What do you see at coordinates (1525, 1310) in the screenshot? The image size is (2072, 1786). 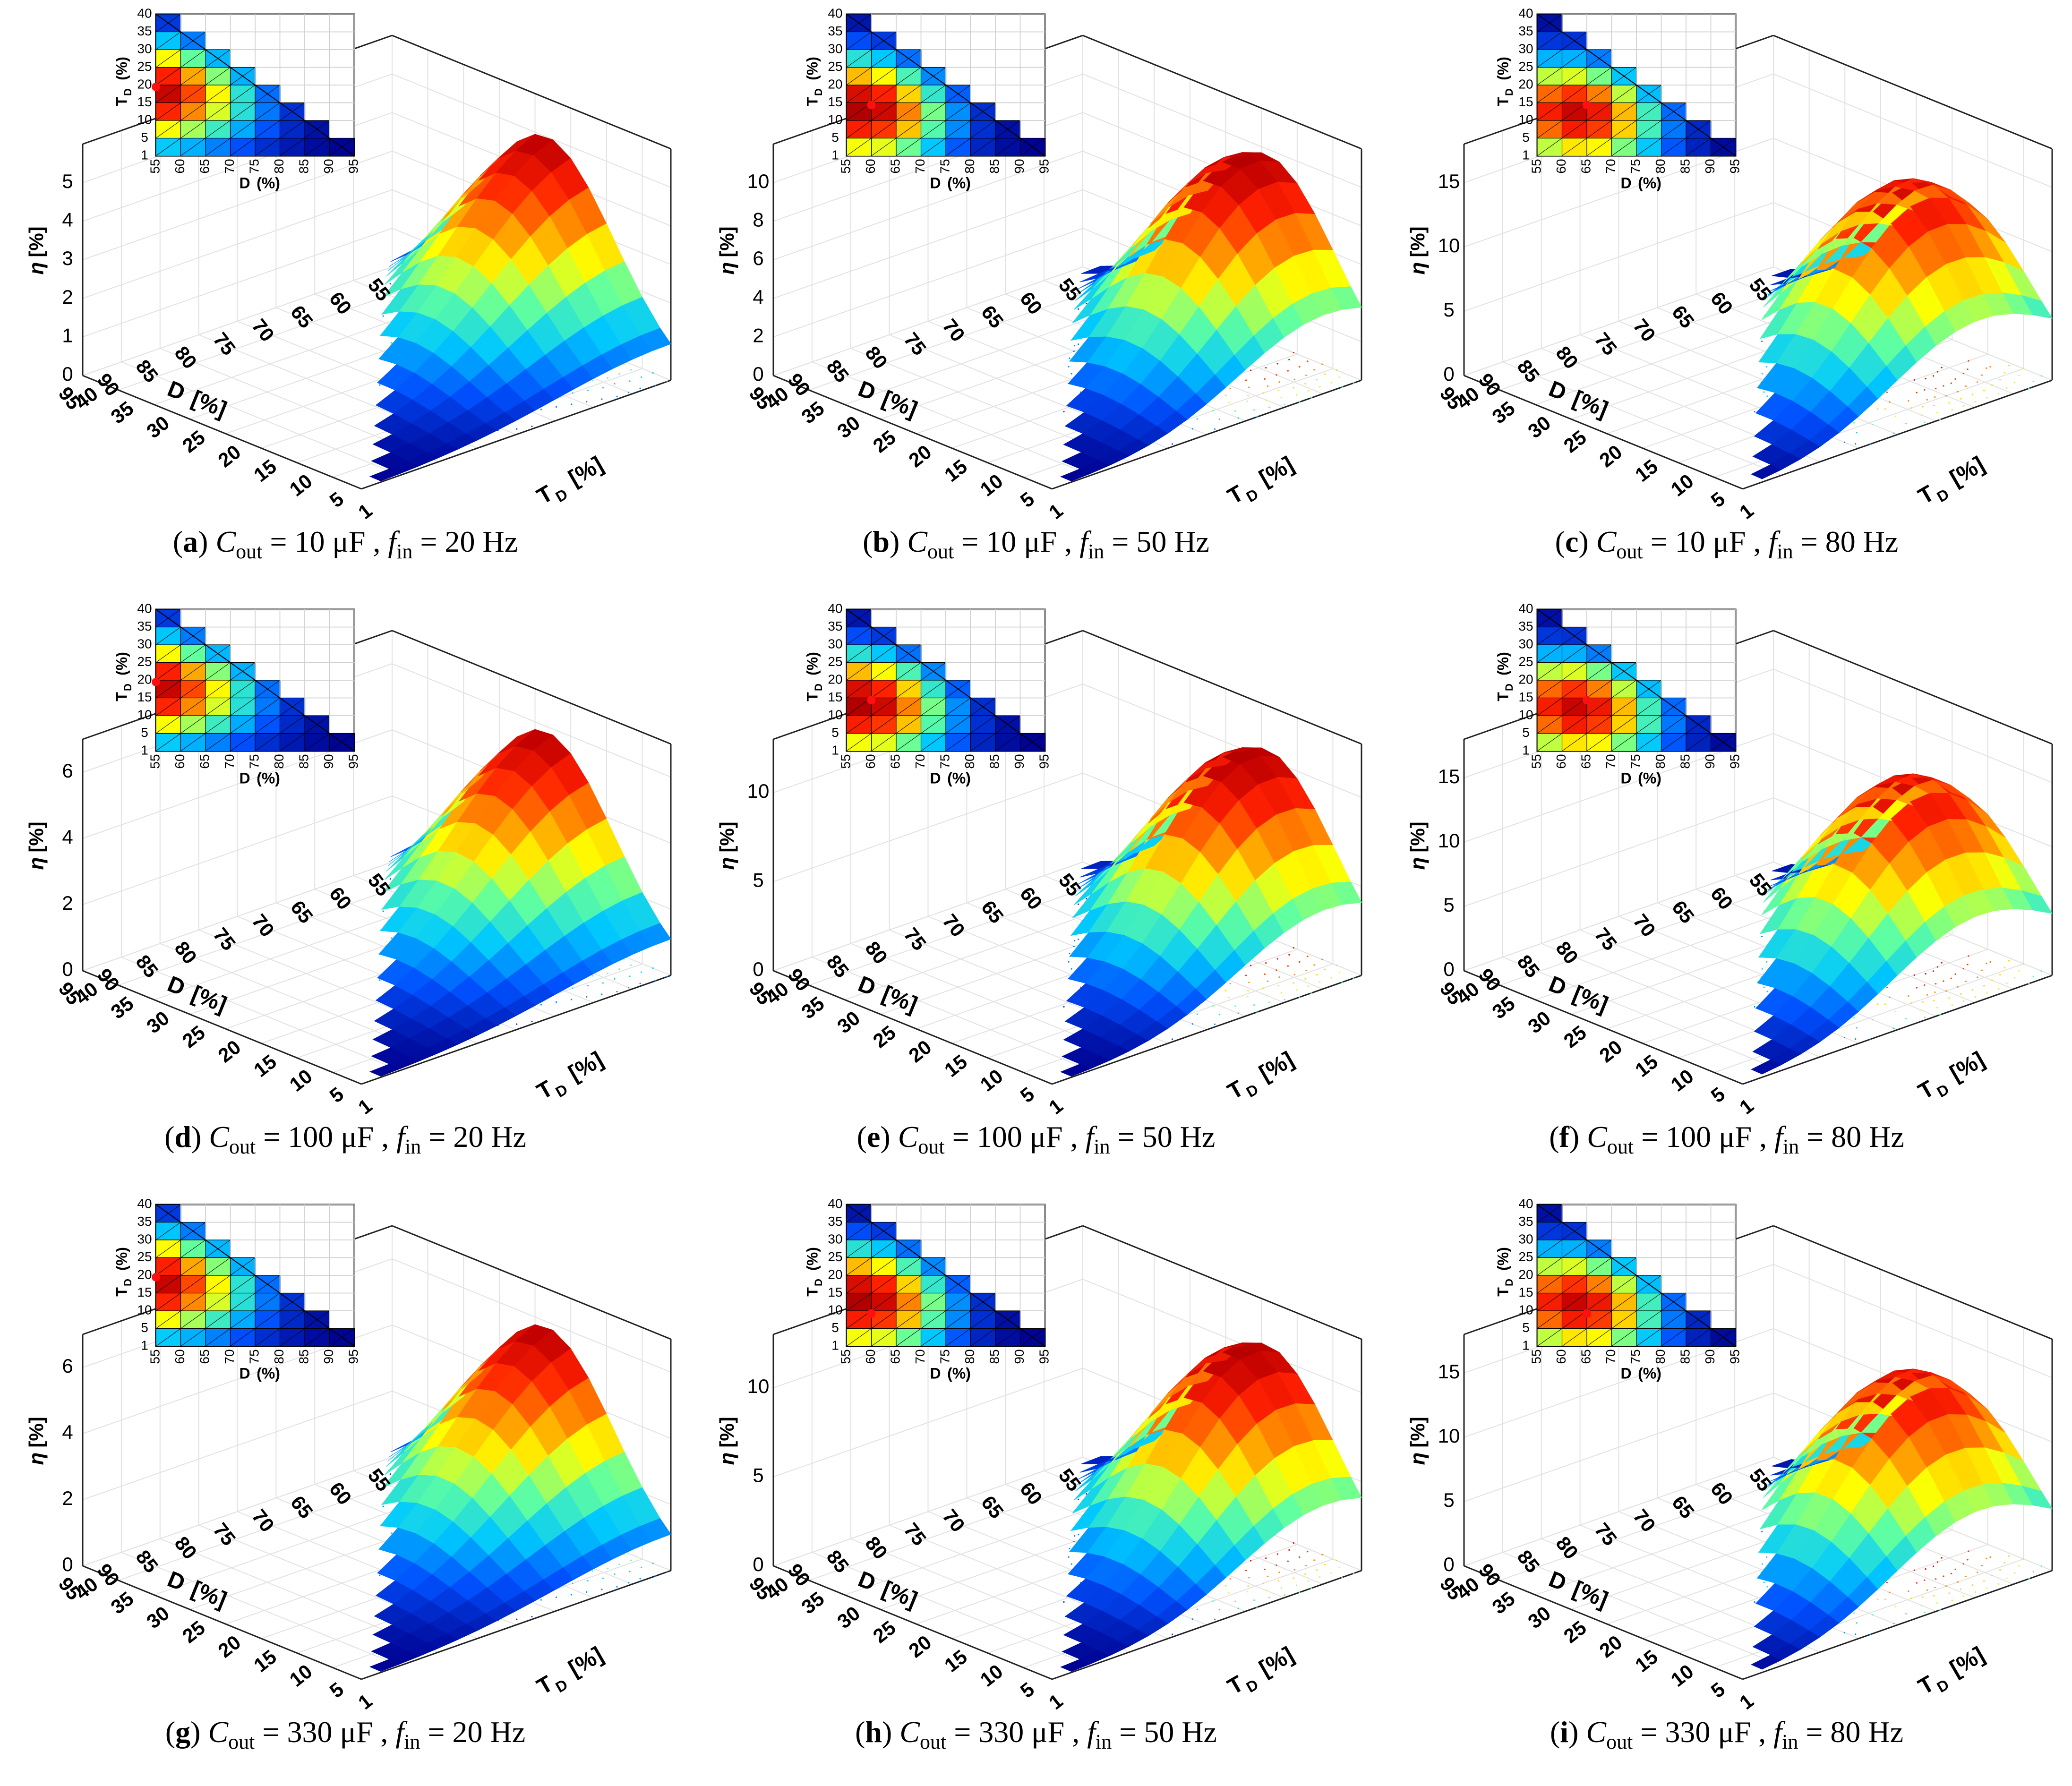 I see `inset-y-tick: 10` at bounding box center [1525, 1310].